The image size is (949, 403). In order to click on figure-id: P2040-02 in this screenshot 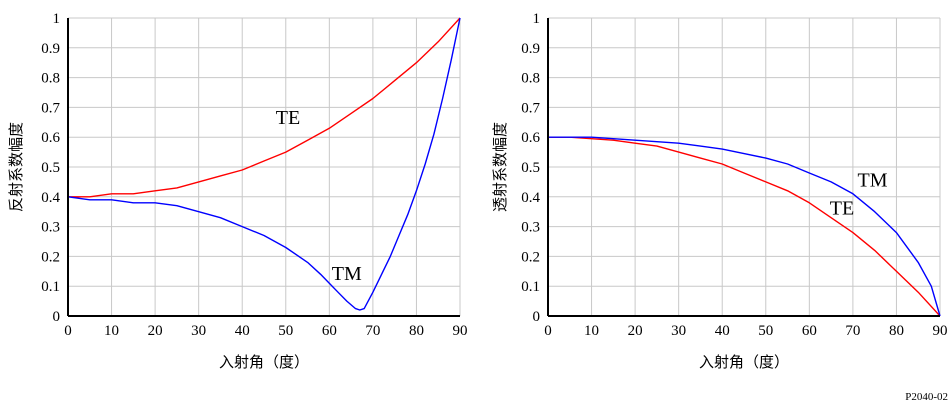, I will do `click(926, 397)`.